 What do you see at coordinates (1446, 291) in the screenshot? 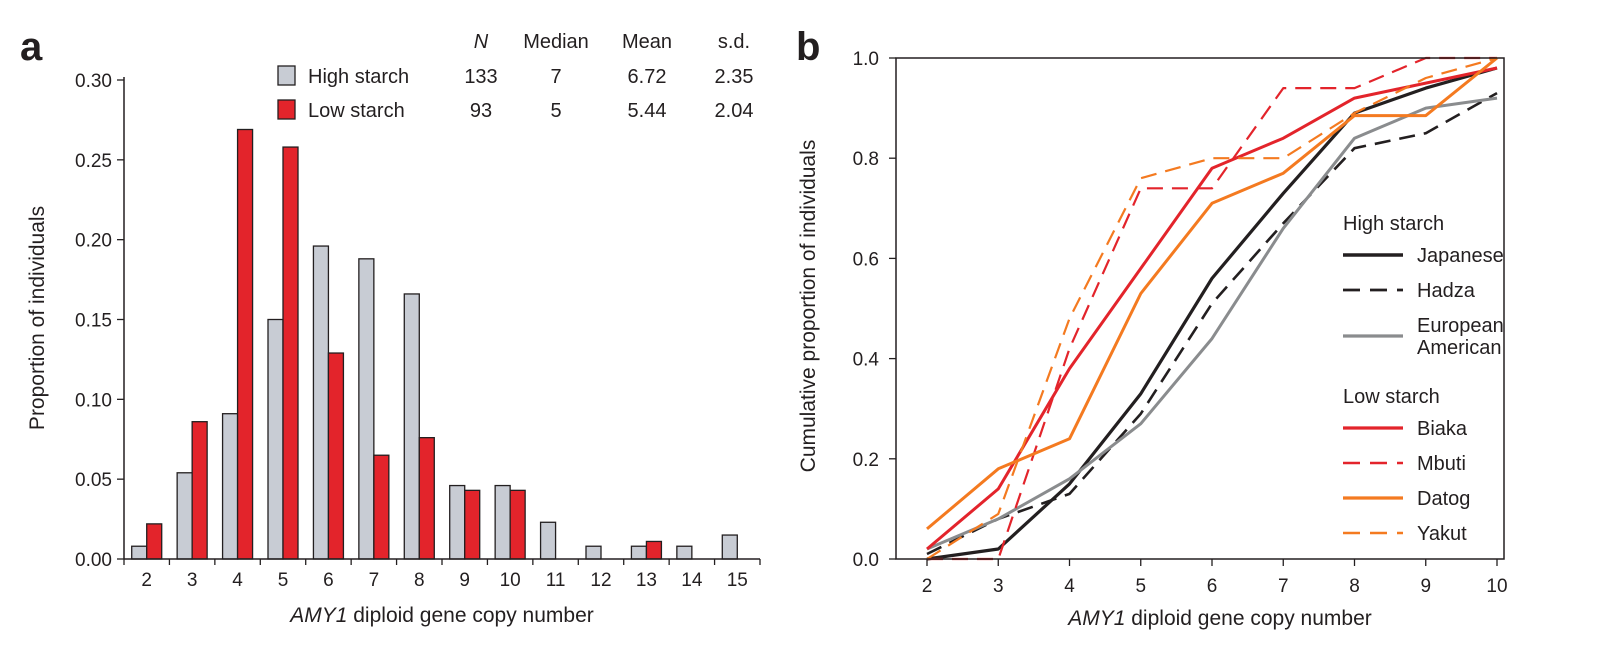
I see `legend-label-hadza: Hadza` at bounding box center [1446, 291].